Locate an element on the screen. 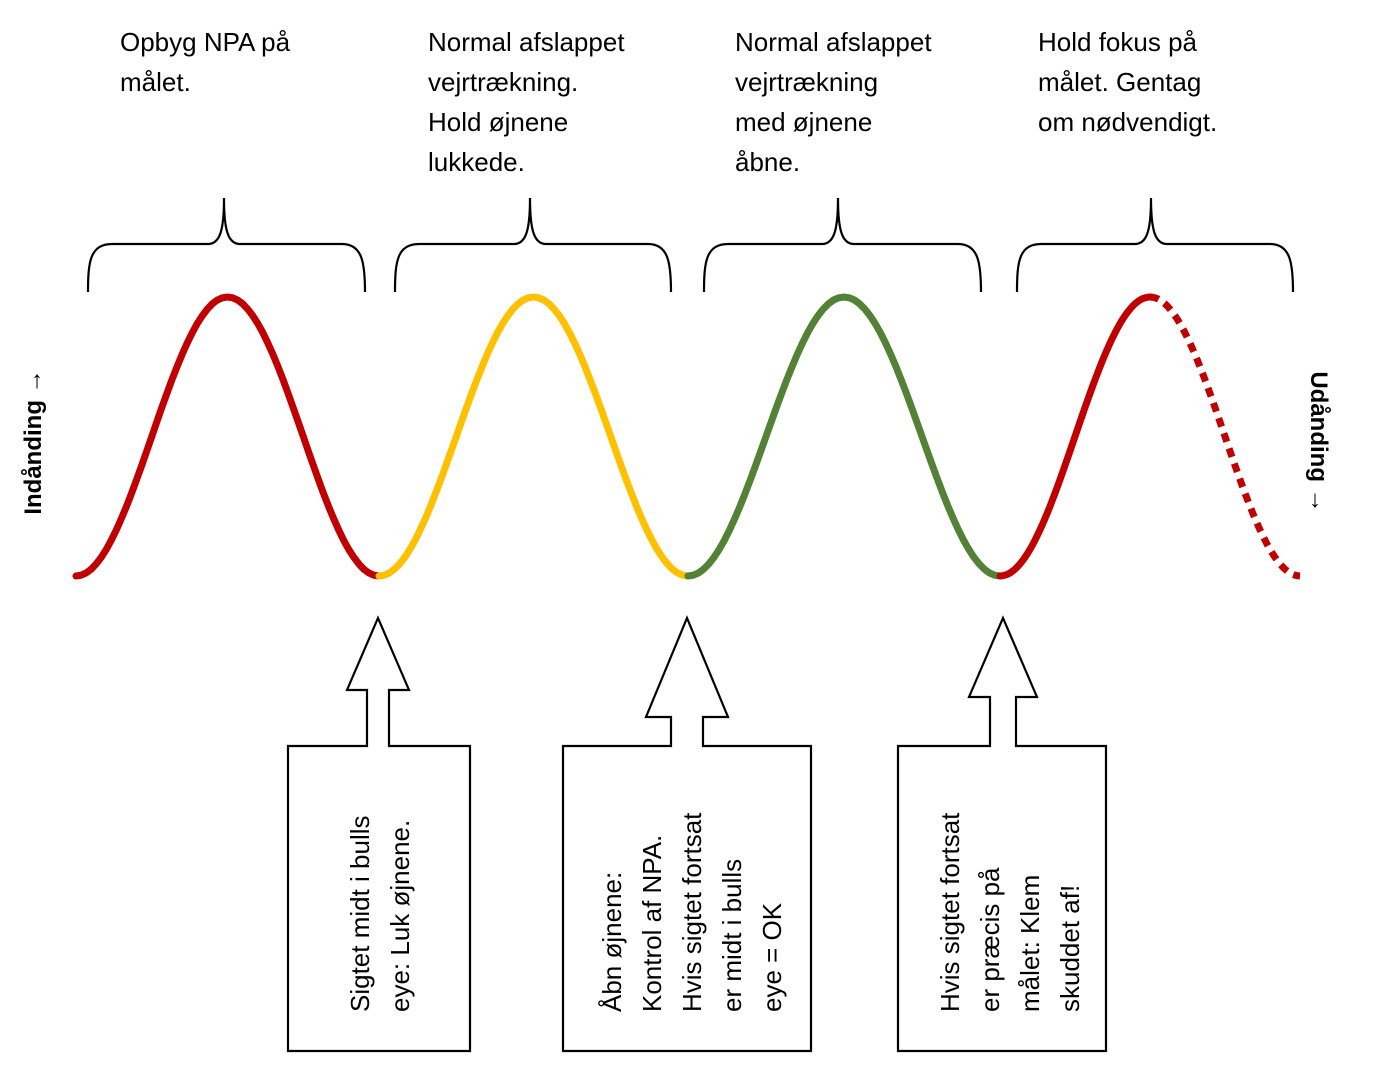  inhale-axis-label: Indånding → is located at coordinates (33, 442).